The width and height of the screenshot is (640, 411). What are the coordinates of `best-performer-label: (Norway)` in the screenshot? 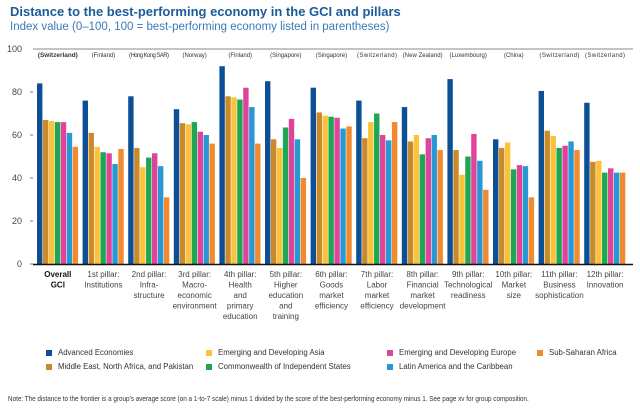 It's located at (194, 56).